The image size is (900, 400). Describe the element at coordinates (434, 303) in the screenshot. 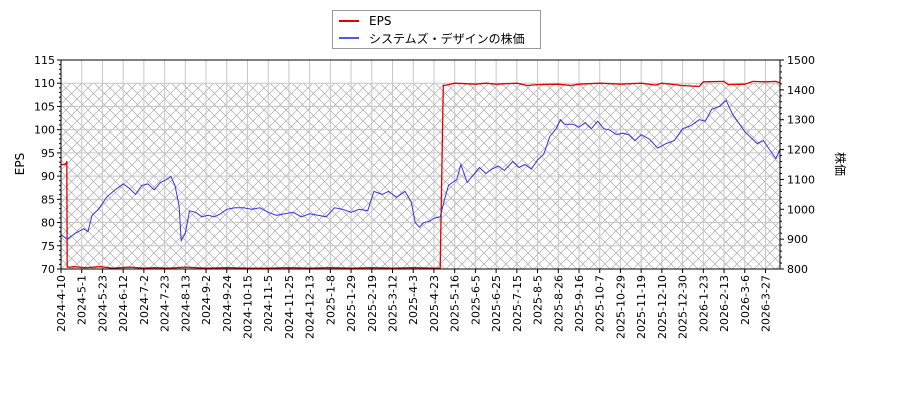

I see `x-tick-label: 2025-4-23` at that location.